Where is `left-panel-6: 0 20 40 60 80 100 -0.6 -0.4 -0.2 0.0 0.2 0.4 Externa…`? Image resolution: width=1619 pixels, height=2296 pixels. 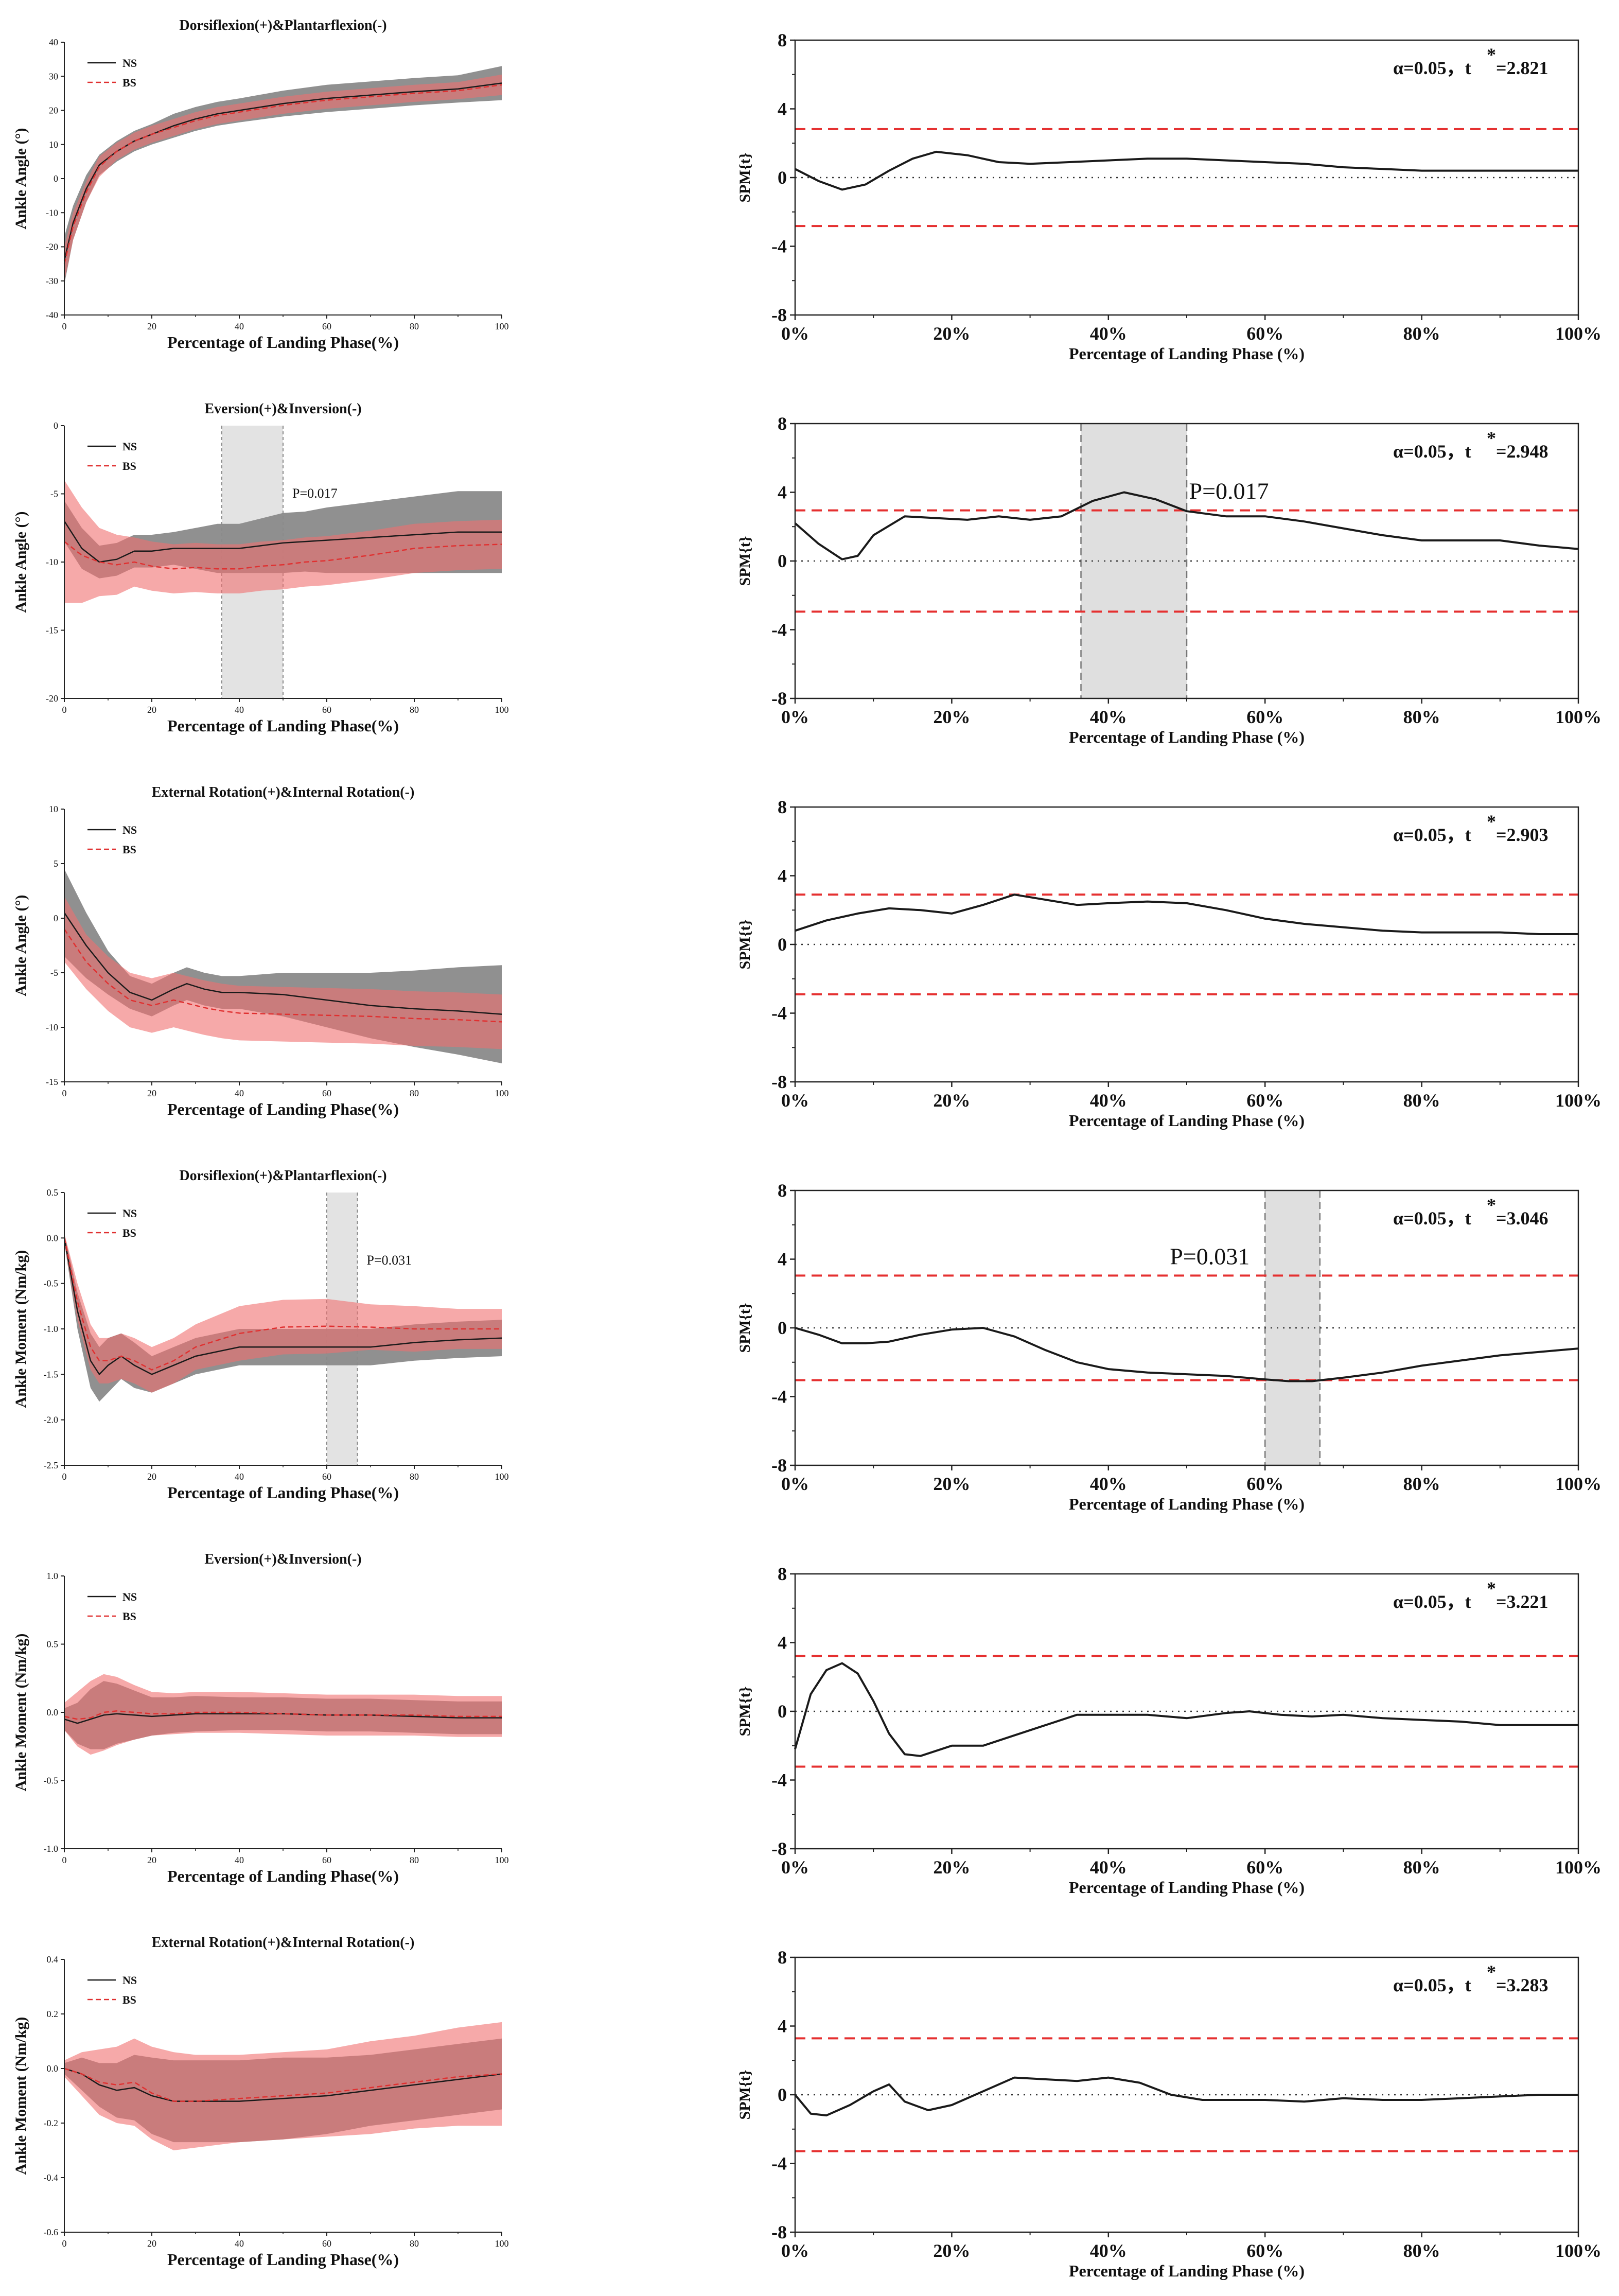
left-panel-6: 0 20 40 60 80 100 -0.6 -0.4 -0.2 0.0 0.2 0.4 Externa… is located at coordinates (260, 2102).